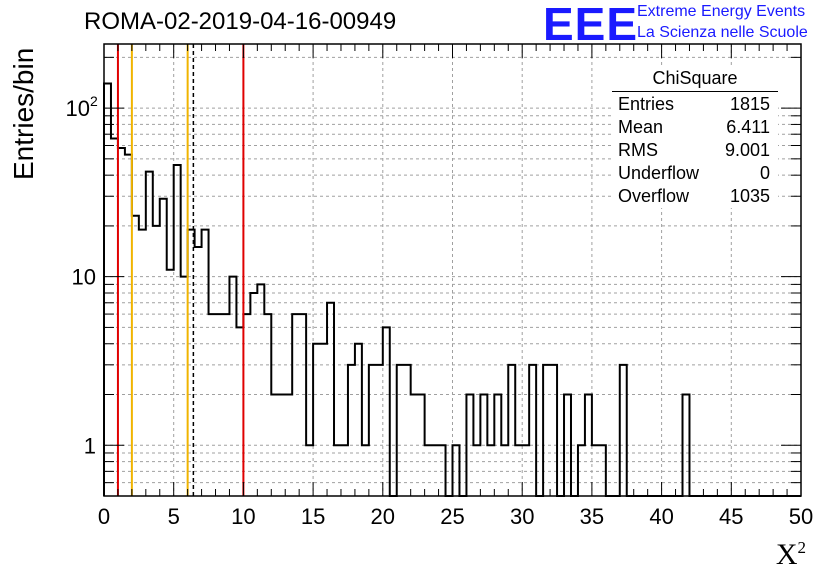  What do you see at coordinates (695, 78) in the screenshot?
I see `stats-title: ChiSquare` at bounding box center [695, 78].